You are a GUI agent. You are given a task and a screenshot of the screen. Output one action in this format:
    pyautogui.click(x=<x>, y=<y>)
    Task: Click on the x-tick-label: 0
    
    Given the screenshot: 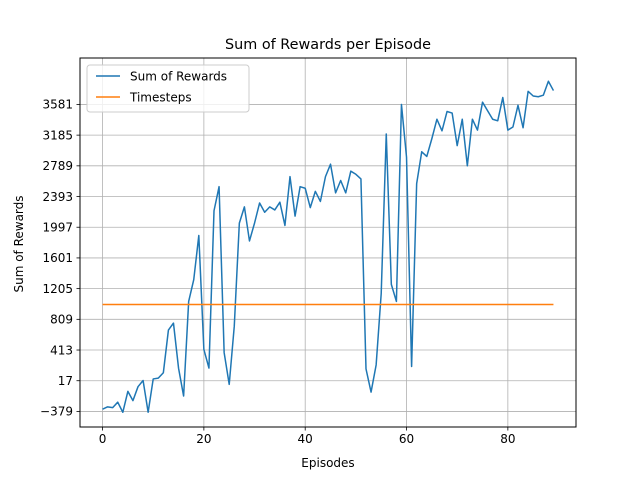 What is the action you would take?
    pyautogui.click(x=103, y=439)
    